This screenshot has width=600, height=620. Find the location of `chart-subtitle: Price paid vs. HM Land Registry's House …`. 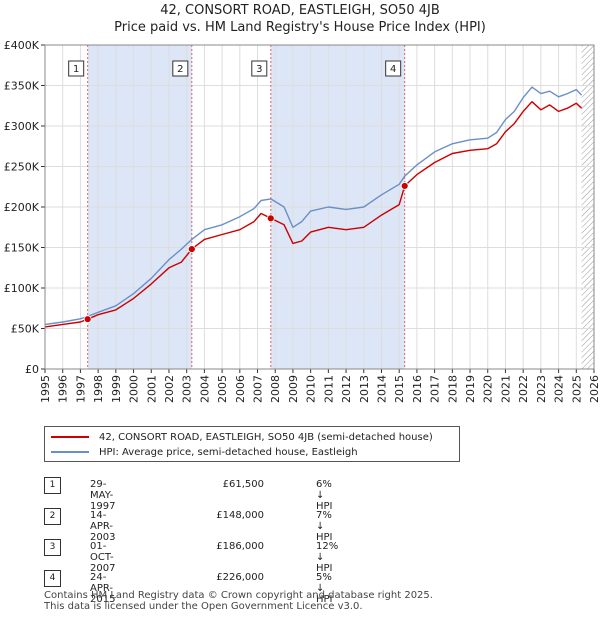

chart-subtitle: Price paid vs. HM Land Registry's House … is located at coordinates (300, 27).